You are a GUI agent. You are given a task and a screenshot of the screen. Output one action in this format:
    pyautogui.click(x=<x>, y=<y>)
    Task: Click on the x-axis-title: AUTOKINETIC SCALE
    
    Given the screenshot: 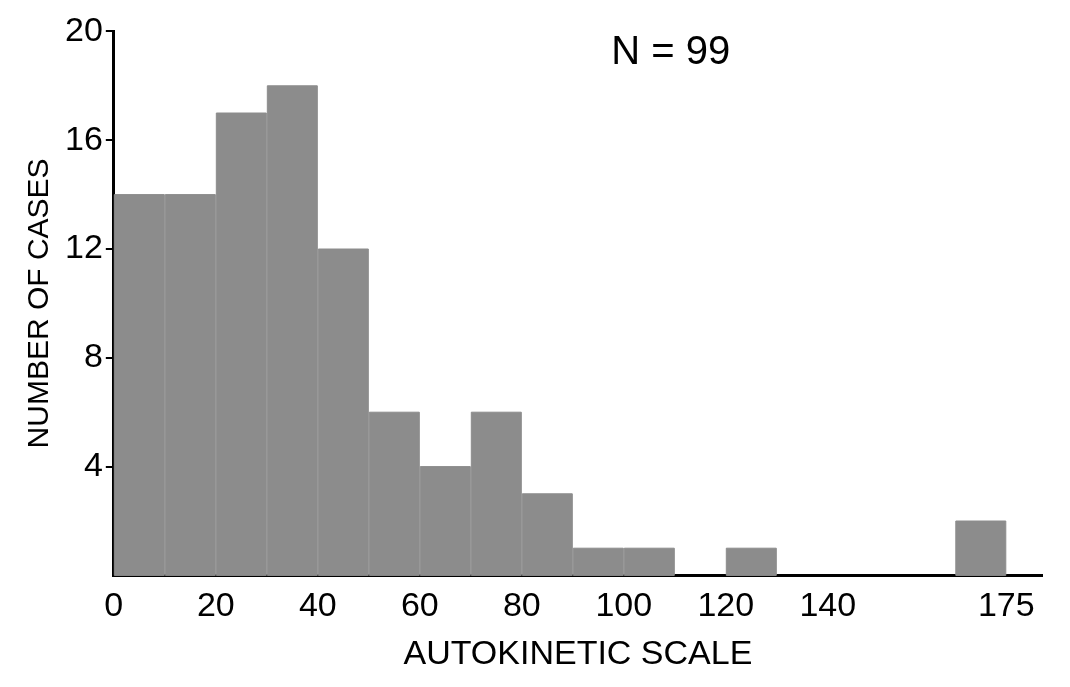 What is the action you would take?
    pyautogui.click(x=578, y=651)
    